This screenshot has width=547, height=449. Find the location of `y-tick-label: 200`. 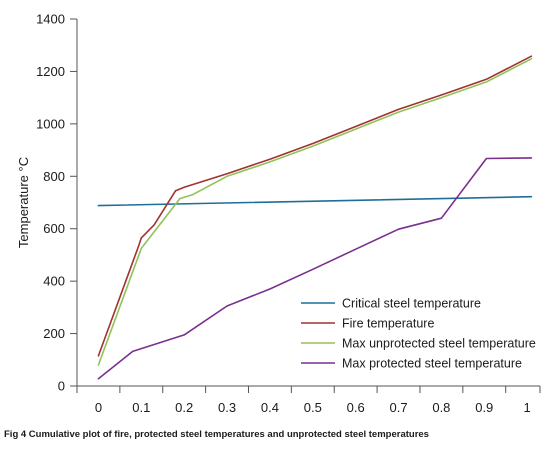

y-tick-label: 200 is located at coordinates (54, 333).